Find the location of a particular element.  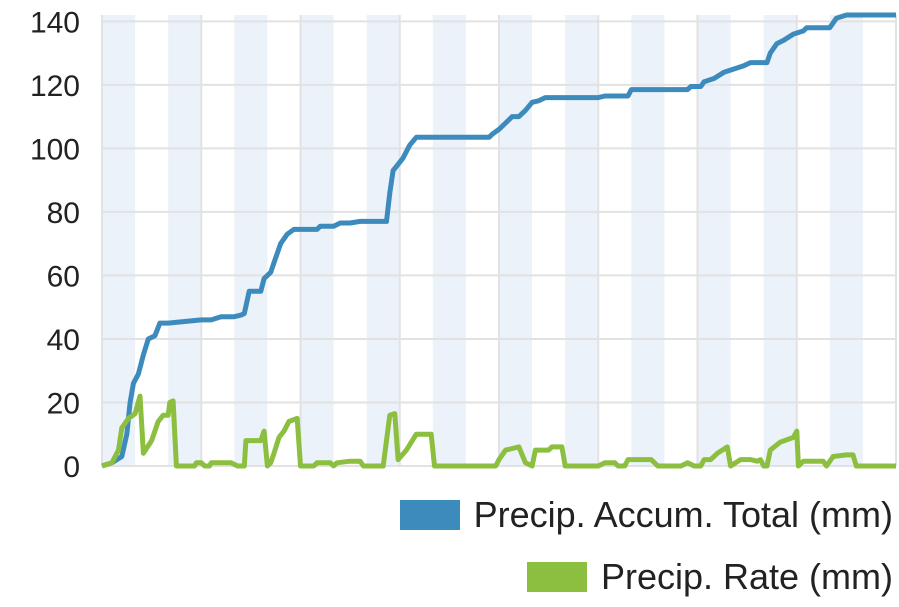

legend-item-accum-total: Precip. Accum. Total (mm) is located at coordinates (646, 515).